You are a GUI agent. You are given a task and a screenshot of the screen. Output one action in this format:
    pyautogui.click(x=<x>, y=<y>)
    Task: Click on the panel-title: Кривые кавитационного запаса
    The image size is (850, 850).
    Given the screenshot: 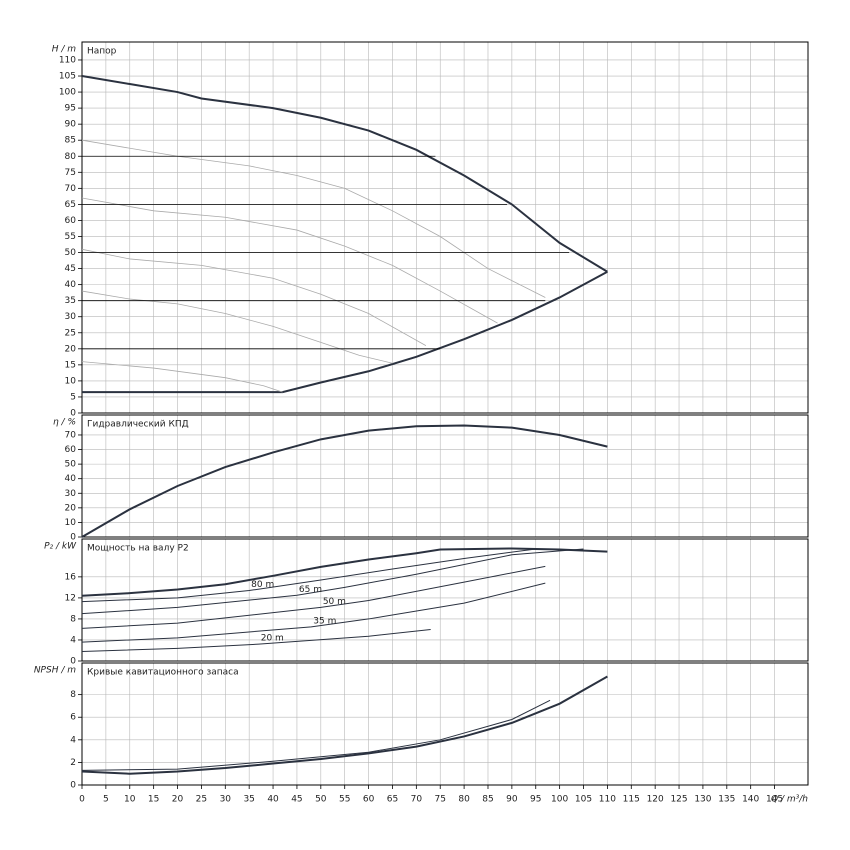 What is the action you would take?
    pyautogui.click(x=163, y=673)
    